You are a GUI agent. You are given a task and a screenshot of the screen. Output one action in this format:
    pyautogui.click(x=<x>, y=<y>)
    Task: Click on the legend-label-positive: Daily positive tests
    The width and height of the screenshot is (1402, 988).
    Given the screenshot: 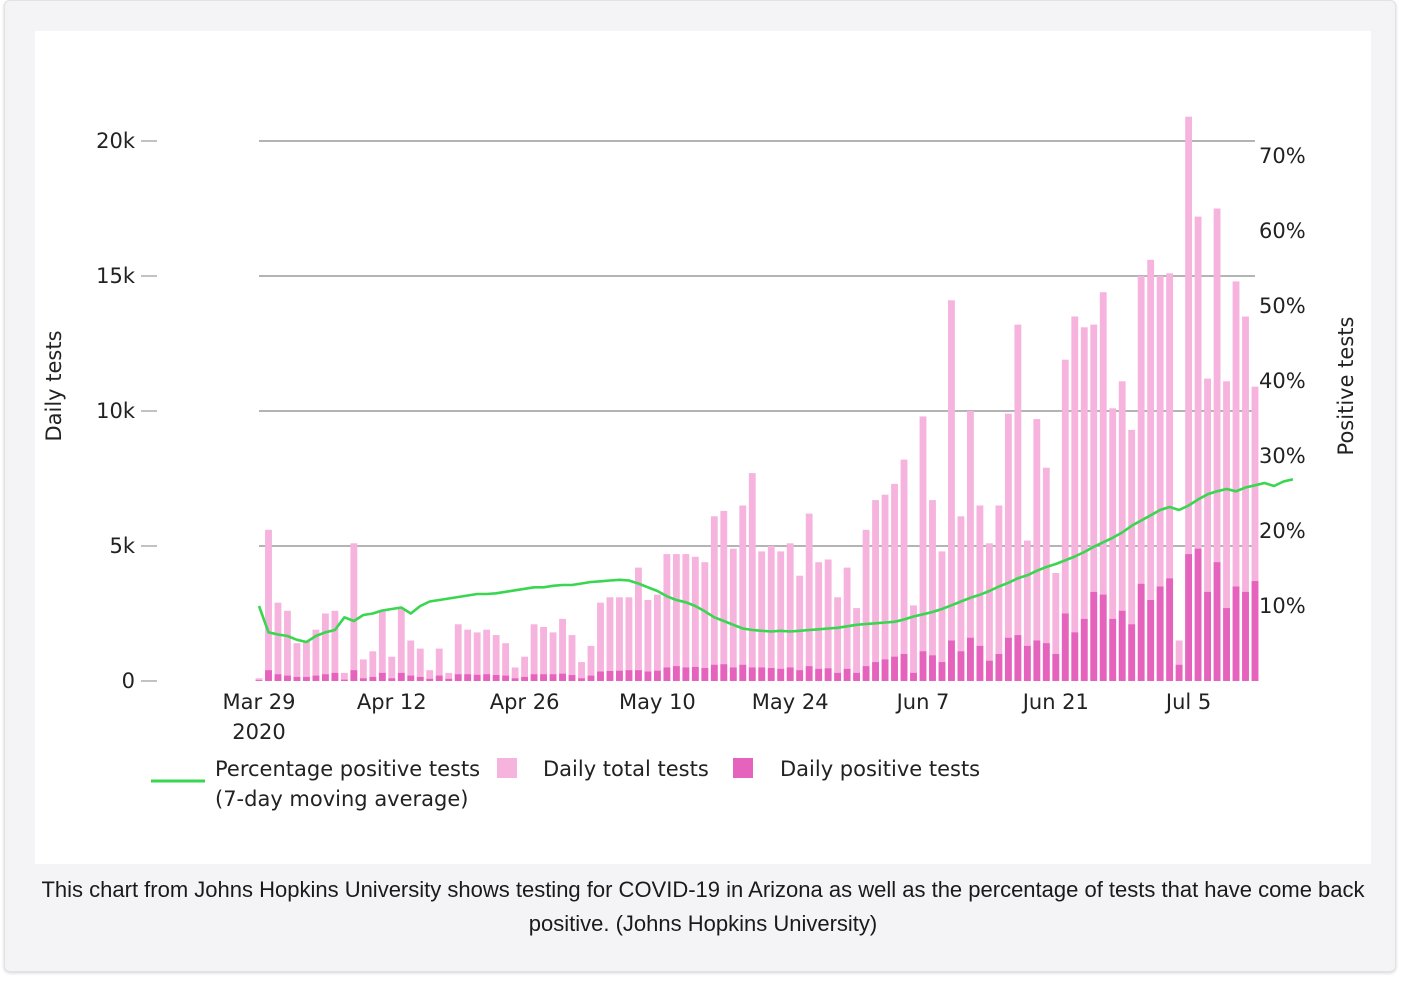 What is the action you would take?
    pyautogui.click(x=880, y=769)
    